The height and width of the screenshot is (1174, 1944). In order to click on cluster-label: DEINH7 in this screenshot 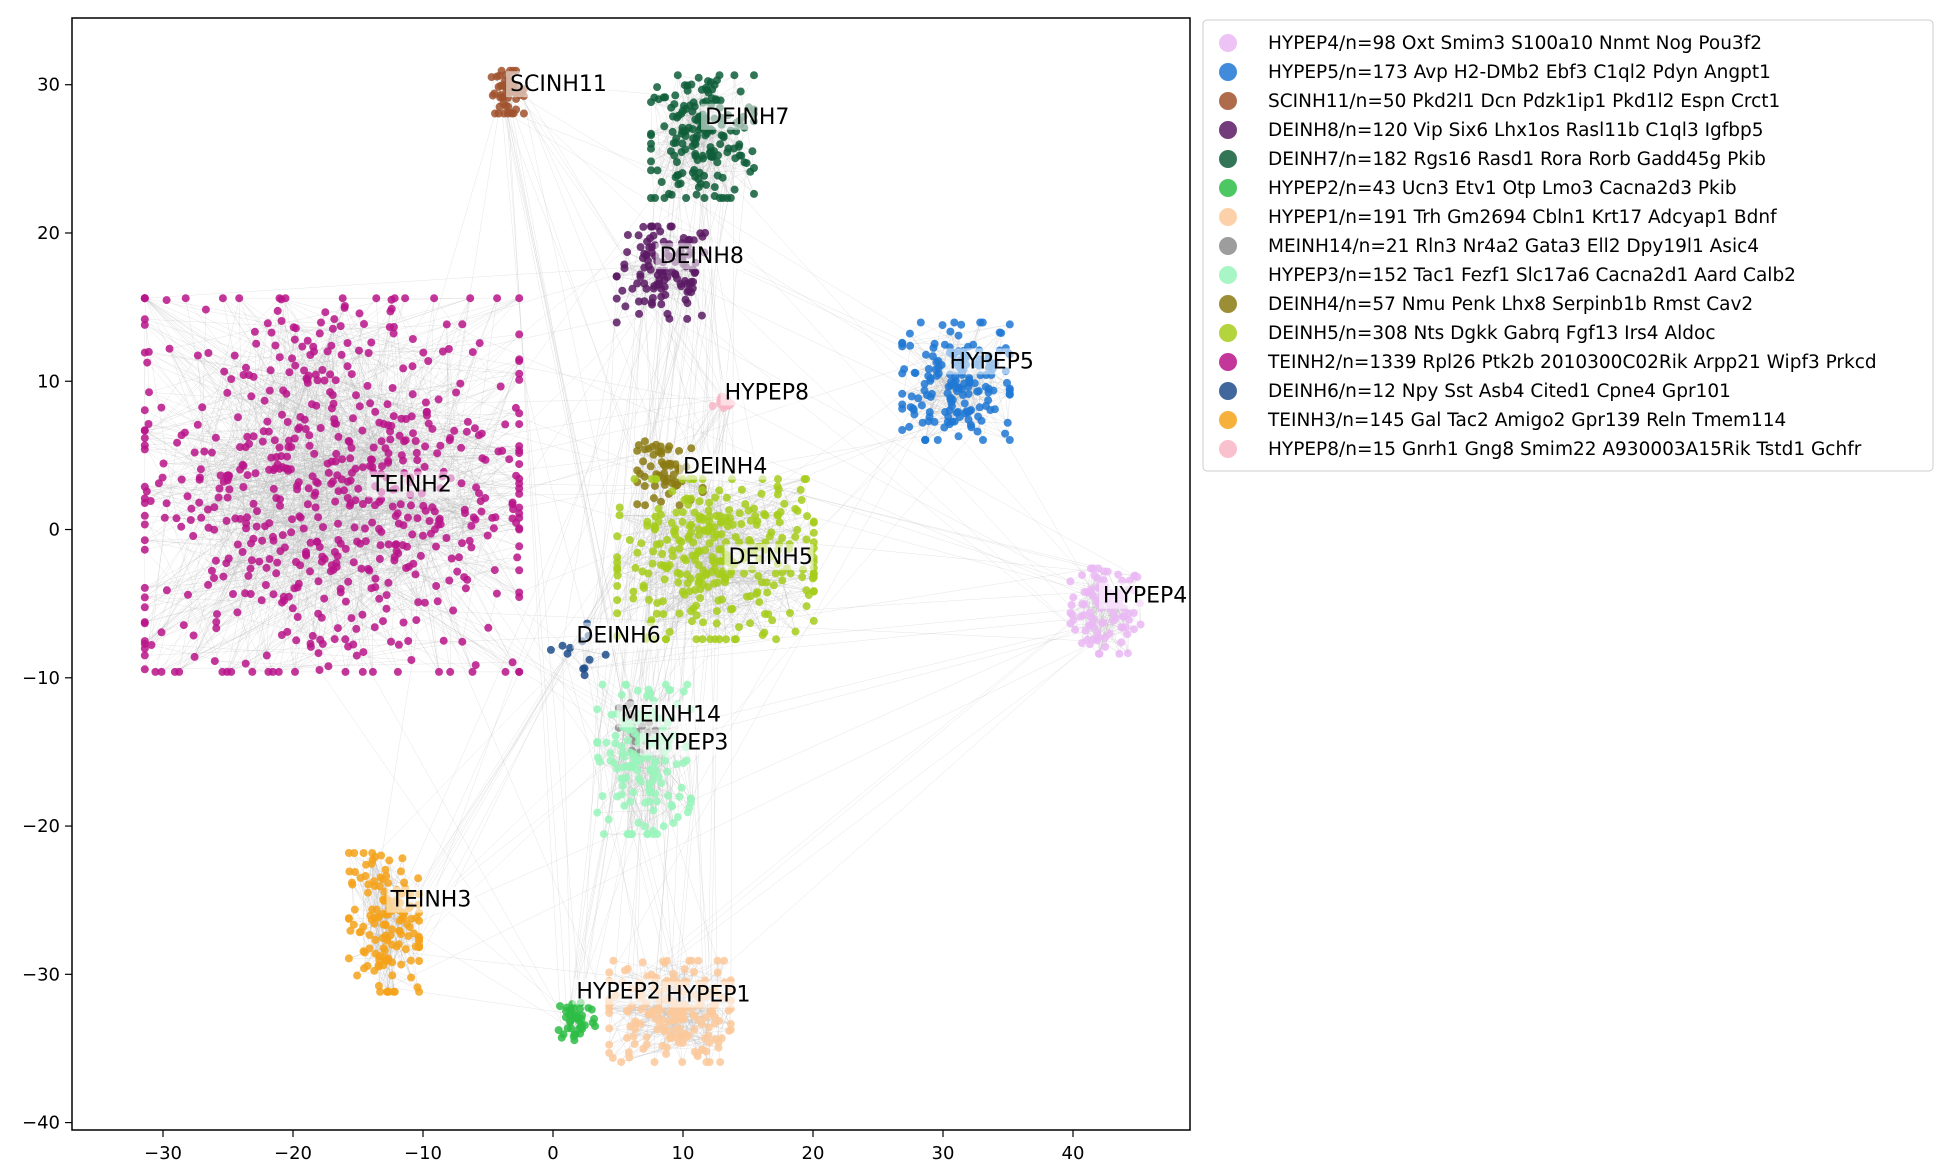, I will do `click(747, 117)`.